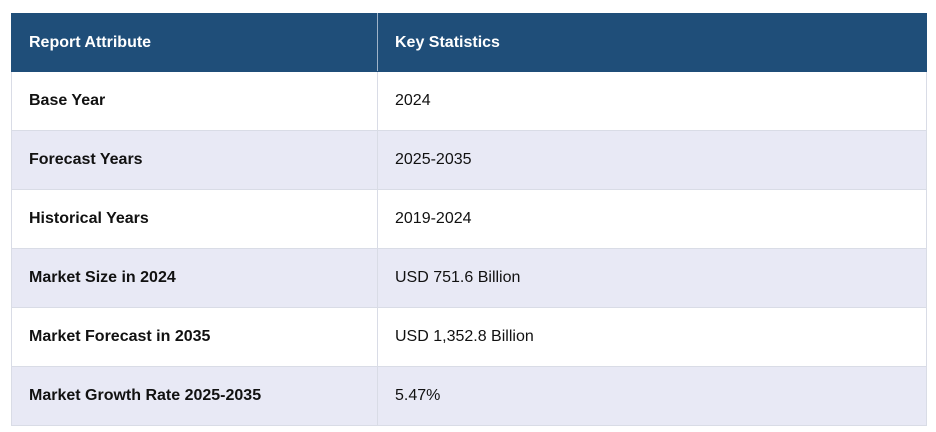  What do you see at coordinates (652, 337) in the screenshot?
I see `value-cell: USD 1,352.8 Billion` at bounding box center [652, 337].